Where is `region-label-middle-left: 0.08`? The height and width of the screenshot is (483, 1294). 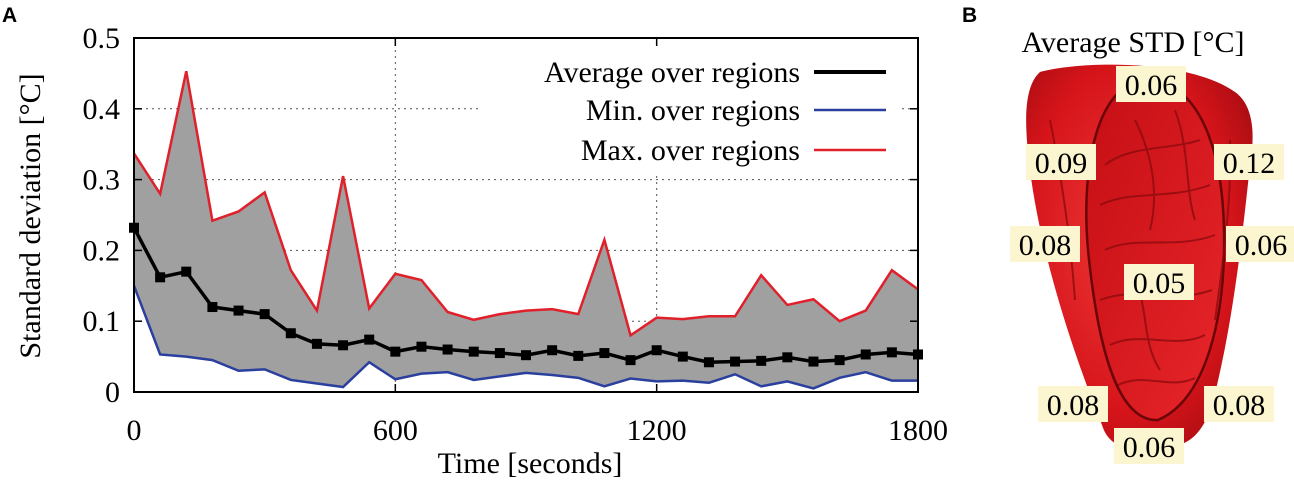
region-label-middle-left: 0.08 is located at coordinates (1045, 245).